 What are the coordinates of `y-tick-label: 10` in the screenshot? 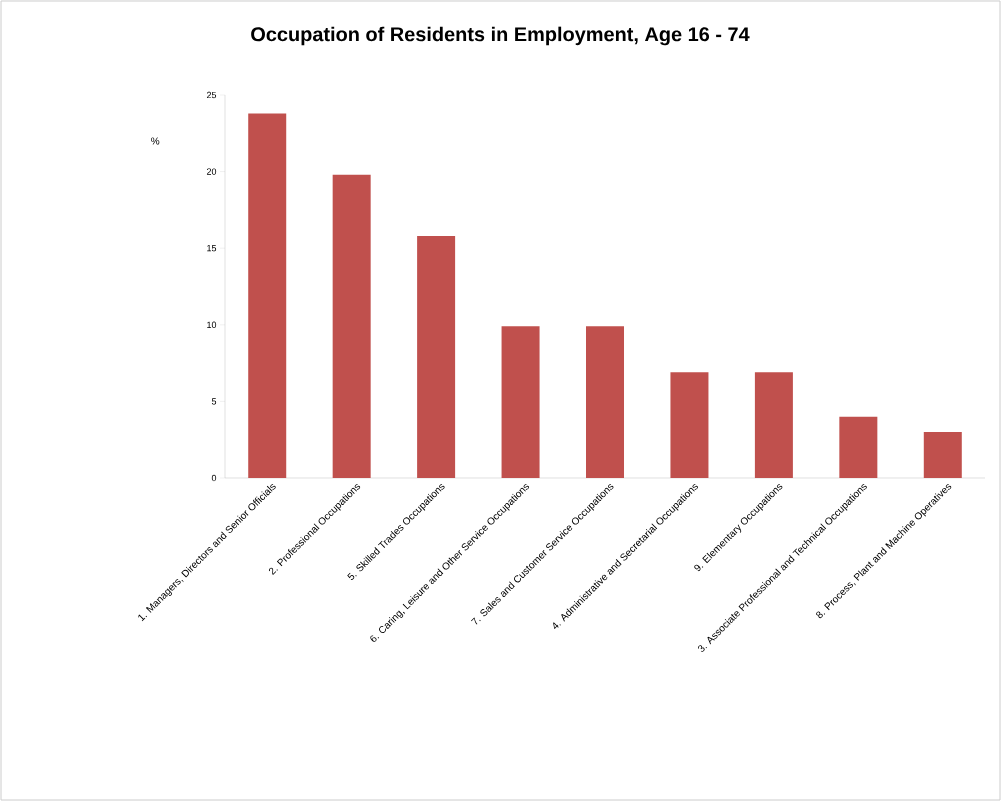 It's located at (212, 324).